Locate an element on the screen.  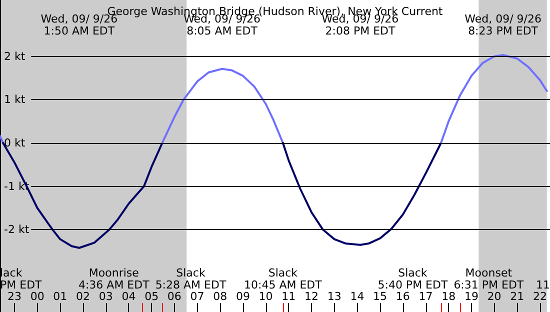
x-tick-label: 05 is located at coordinates (151, 296).